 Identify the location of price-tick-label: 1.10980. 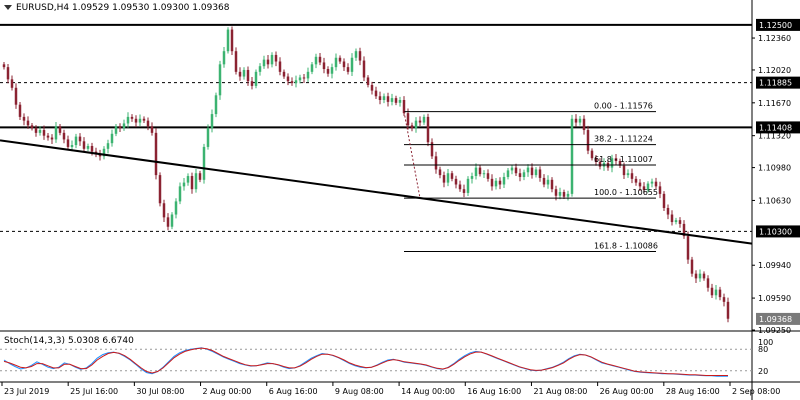
(774, 168).